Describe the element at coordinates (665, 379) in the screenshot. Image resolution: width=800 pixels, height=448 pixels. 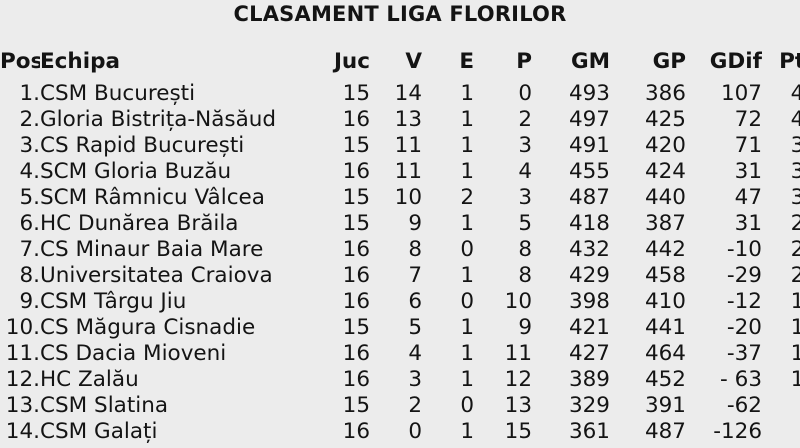
I see `cell-goals-against: 452` at that location.